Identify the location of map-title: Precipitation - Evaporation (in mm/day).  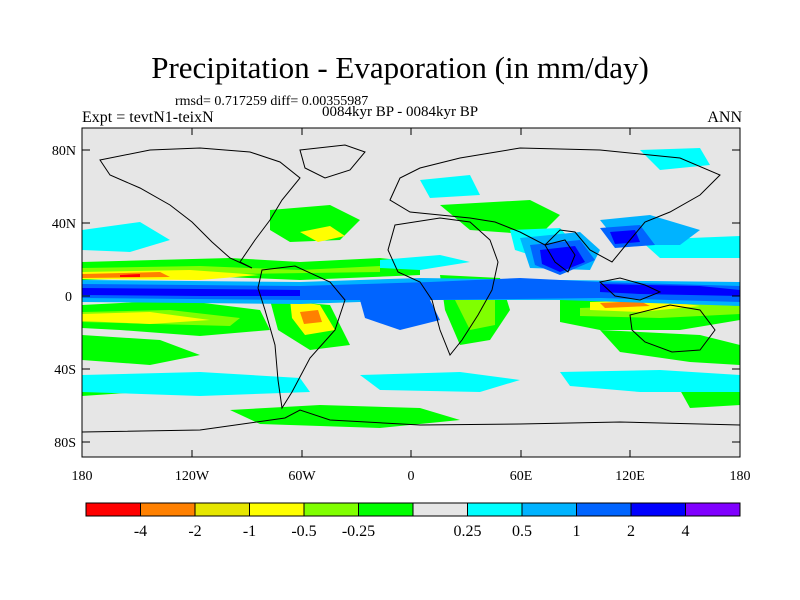
(400, 67).